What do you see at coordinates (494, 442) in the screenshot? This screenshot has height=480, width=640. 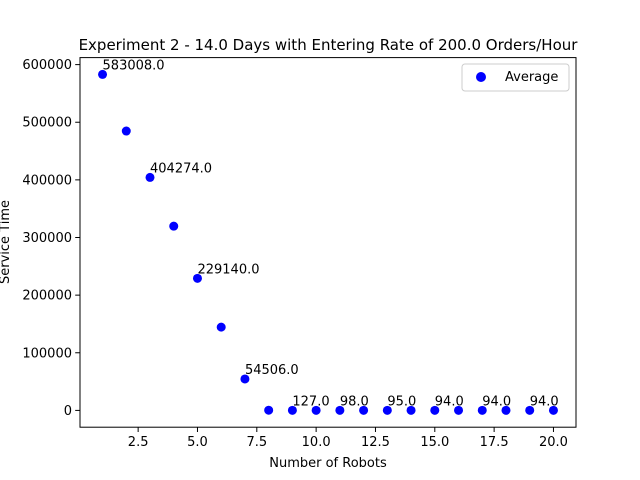 I see `x-tick-label: 17.5` at bounding box center [494, 442].